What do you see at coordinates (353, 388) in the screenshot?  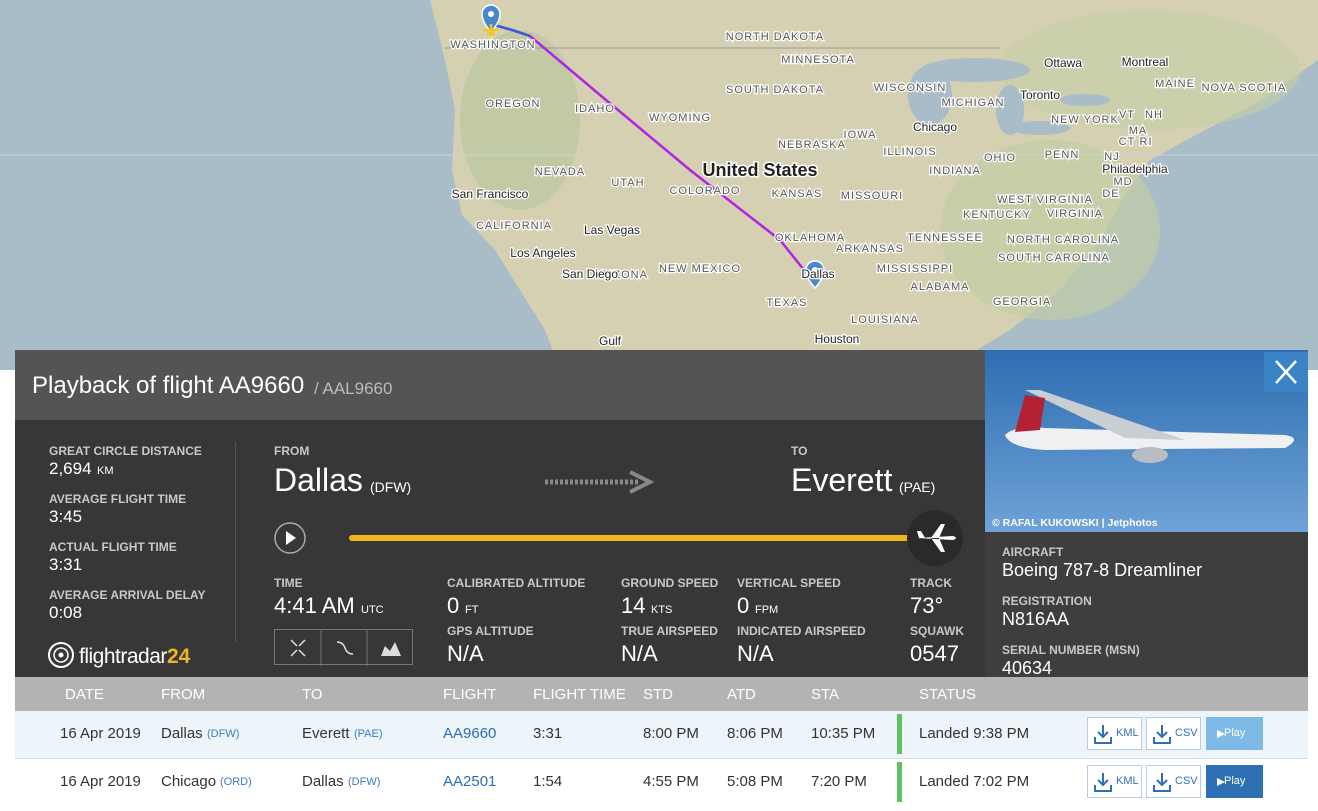 I see `callsign: / AAL9660` at bounding box center [353, 388].